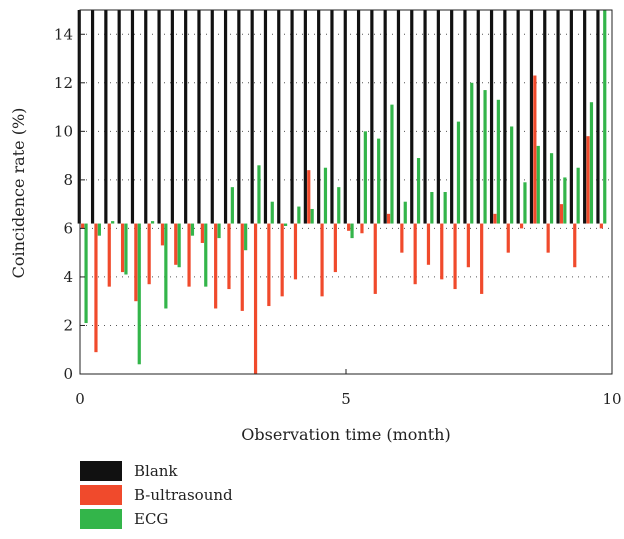 Image resolution: width=624 pixels, height=539 pixels. I want to click on legend-item-ecg: ECG, so click(156, 519).